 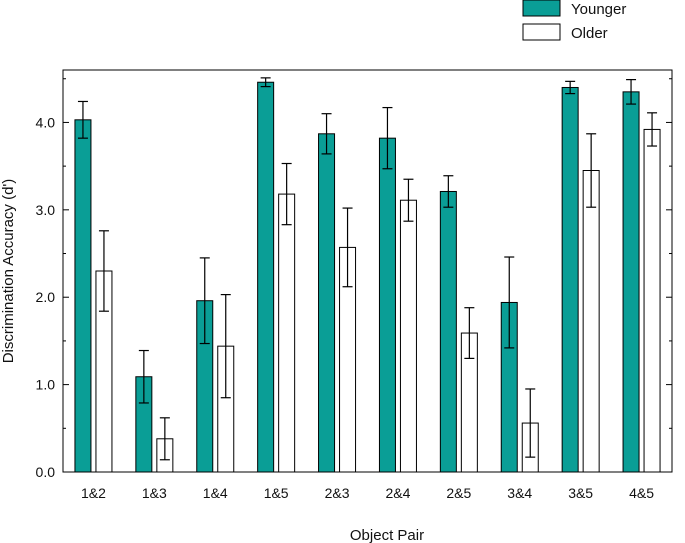 What do you see at coordinates (589, 33) in the screenshot?
I see `legend-label-older: Older` at bounding box center [589, 33].